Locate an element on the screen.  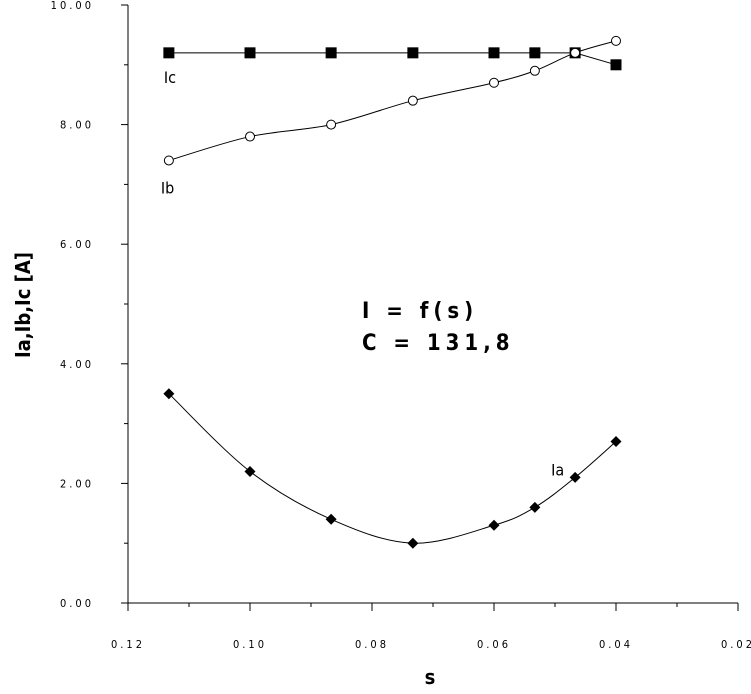
x-tick-label: 0.06 is located at coordinates (494, 644).